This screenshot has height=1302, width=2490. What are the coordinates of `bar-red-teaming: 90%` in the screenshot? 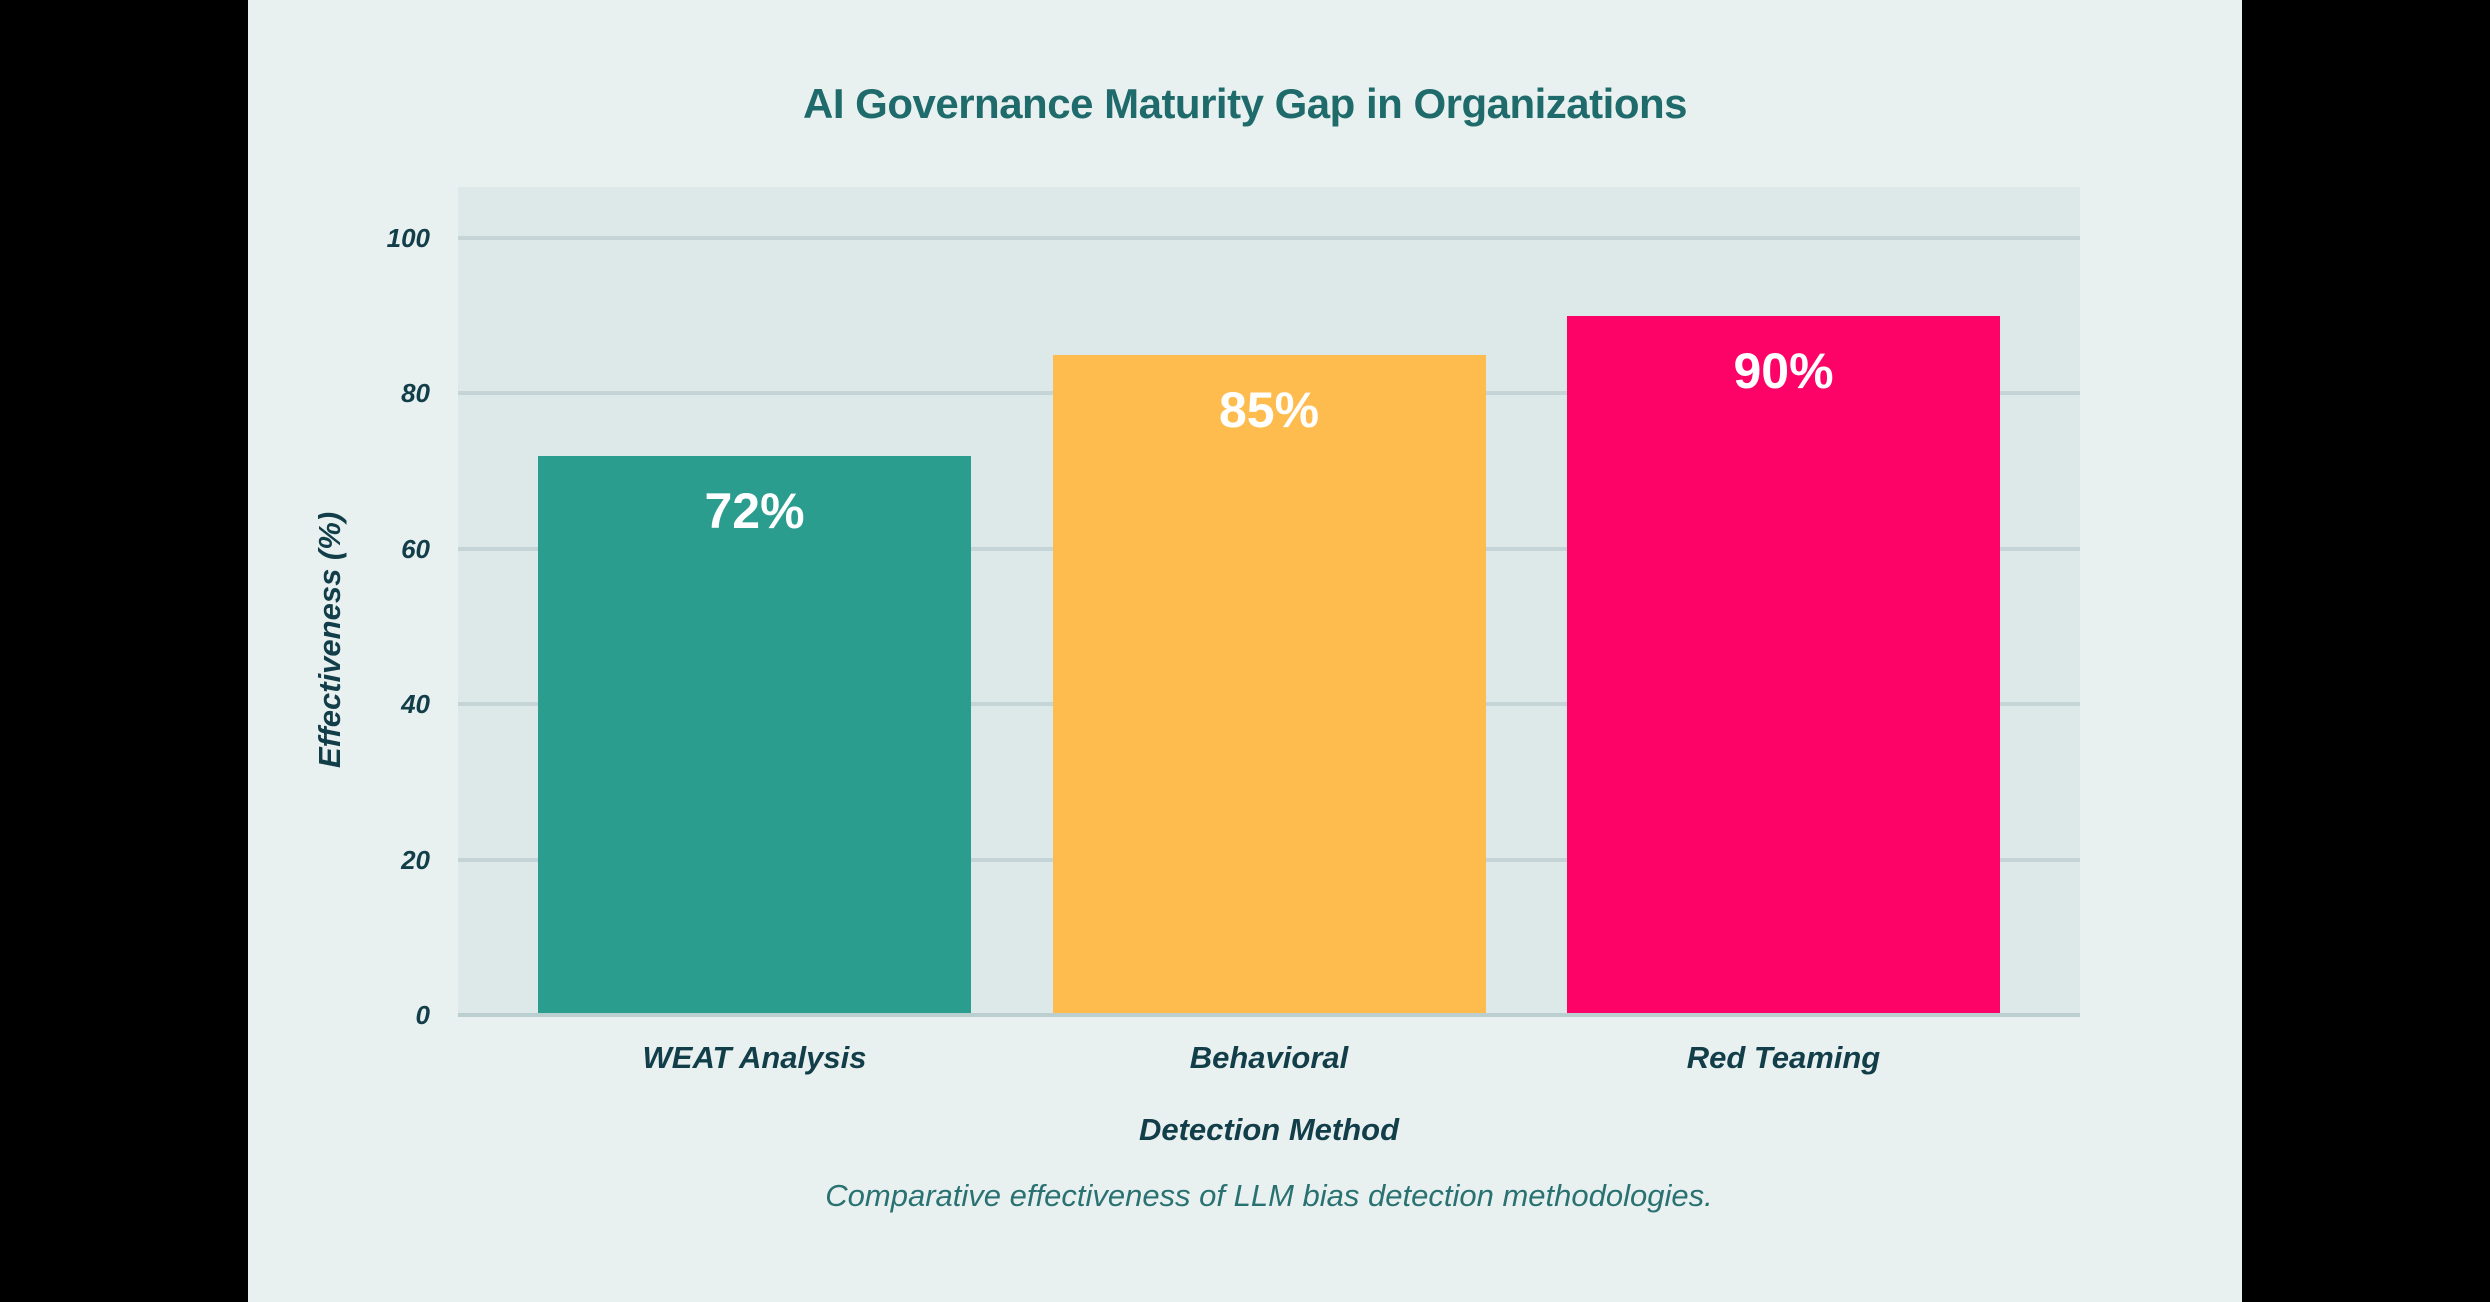 It's located at (1783, 664).